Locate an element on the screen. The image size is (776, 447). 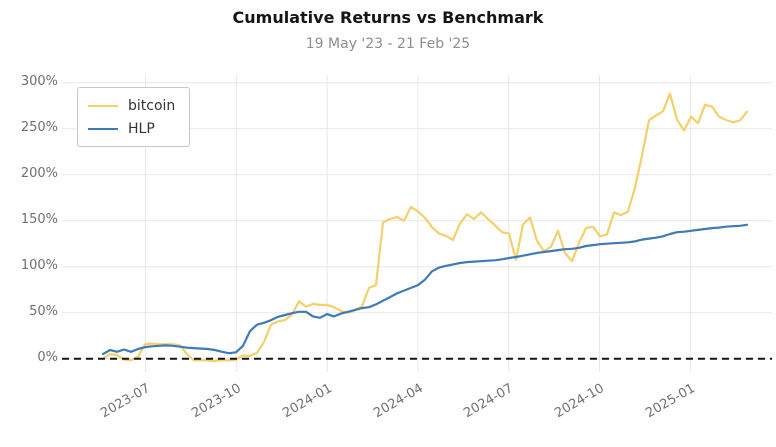
y-tick-label: 250% is located at coordinates (39, 127).